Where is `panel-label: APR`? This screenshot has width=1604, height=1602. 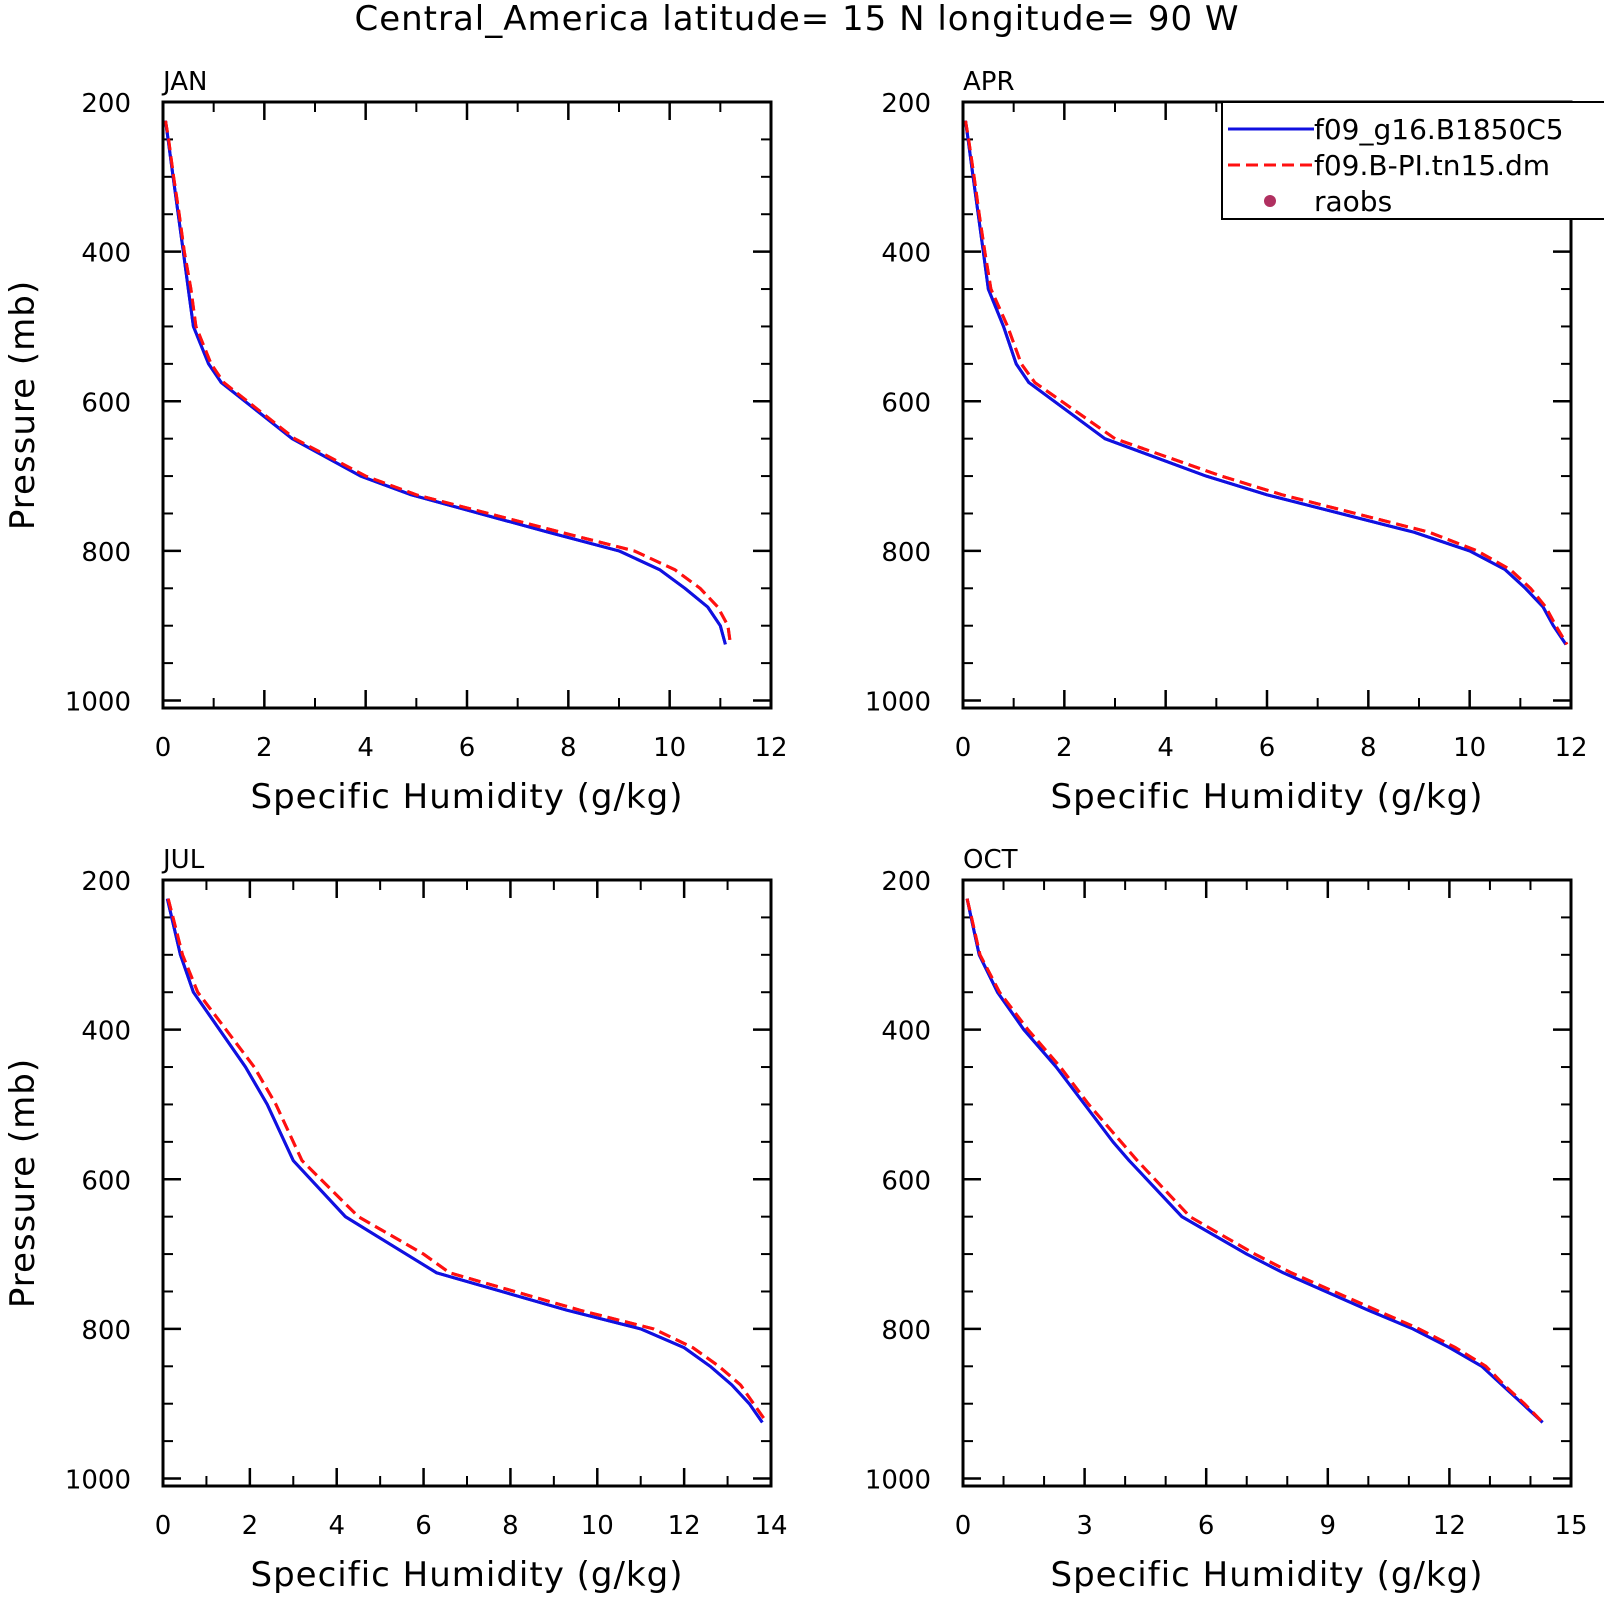 panel-label: APR is located at coordinates (989, 82).